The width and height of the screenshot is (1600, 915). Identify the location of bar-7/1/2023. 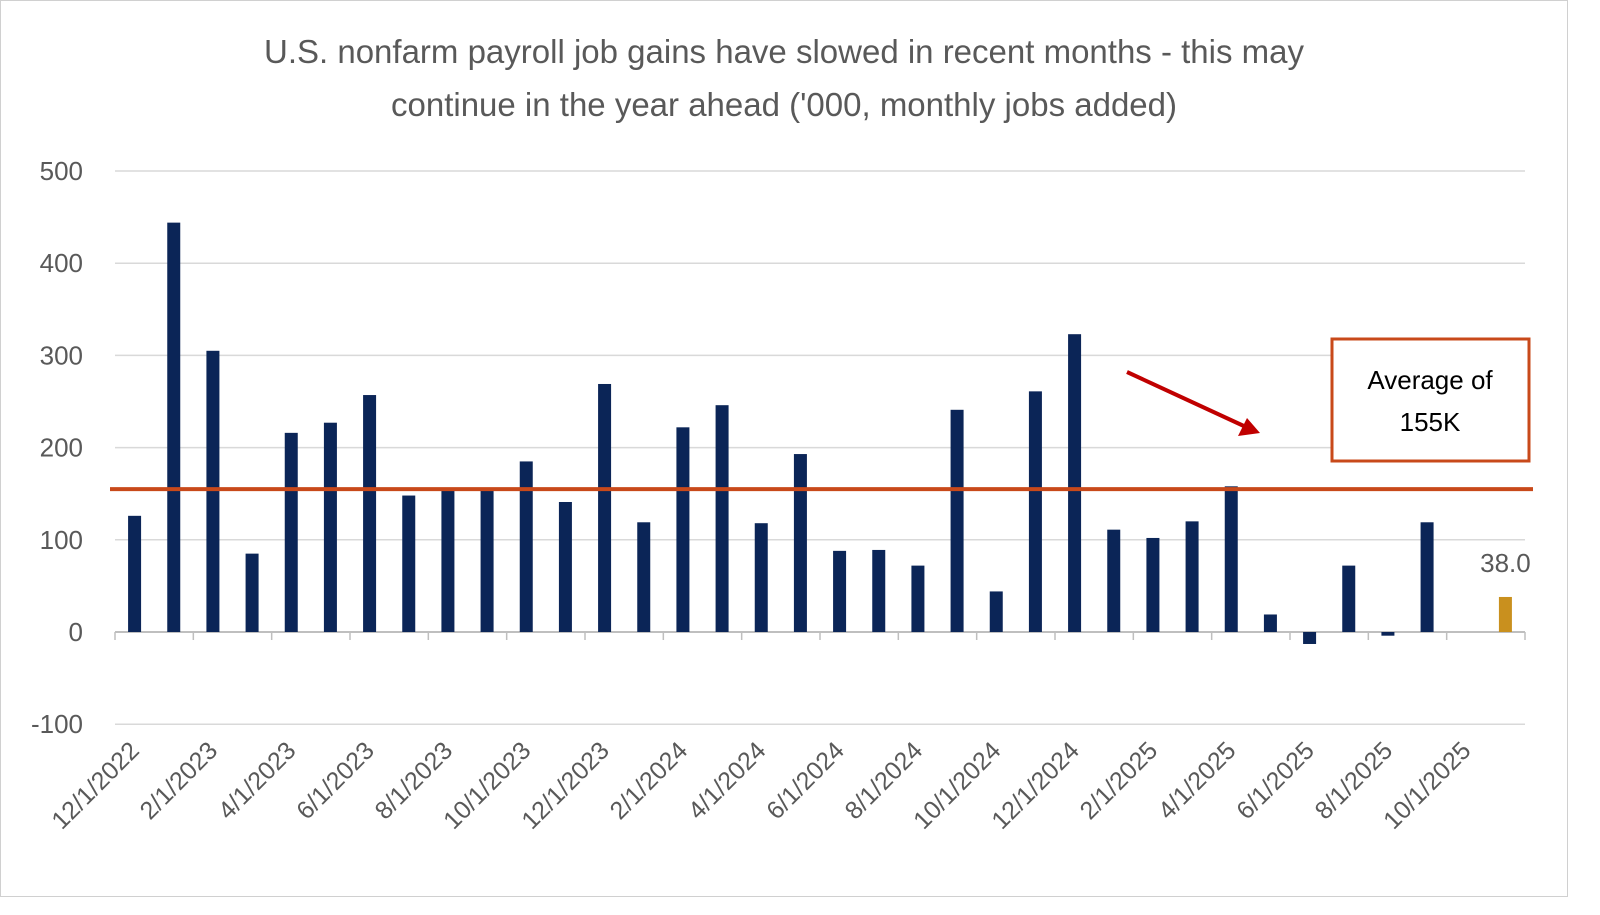
(409, 563).